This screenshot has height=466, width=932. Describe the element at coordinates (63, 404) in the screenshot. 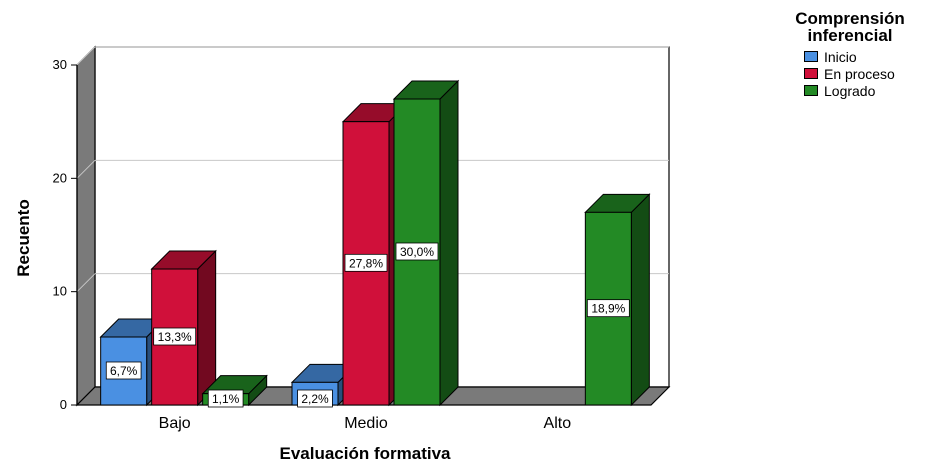

I see `y-tick-label: 0` at that location.